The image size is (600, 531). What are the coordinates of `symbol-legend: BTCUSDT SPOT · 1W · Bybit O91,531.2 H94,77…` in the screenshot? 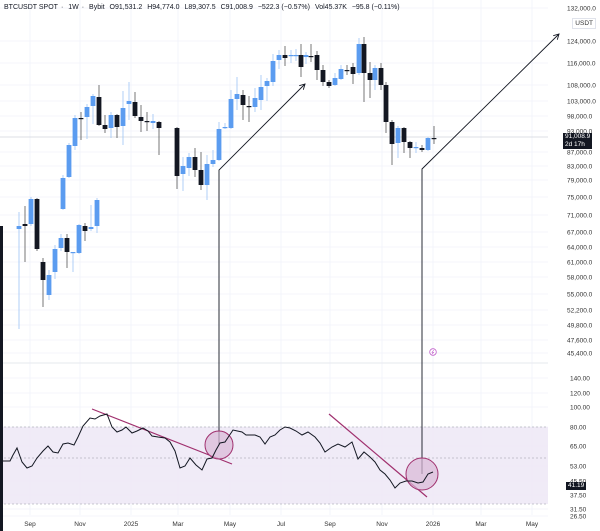 It's located at (202, 7).